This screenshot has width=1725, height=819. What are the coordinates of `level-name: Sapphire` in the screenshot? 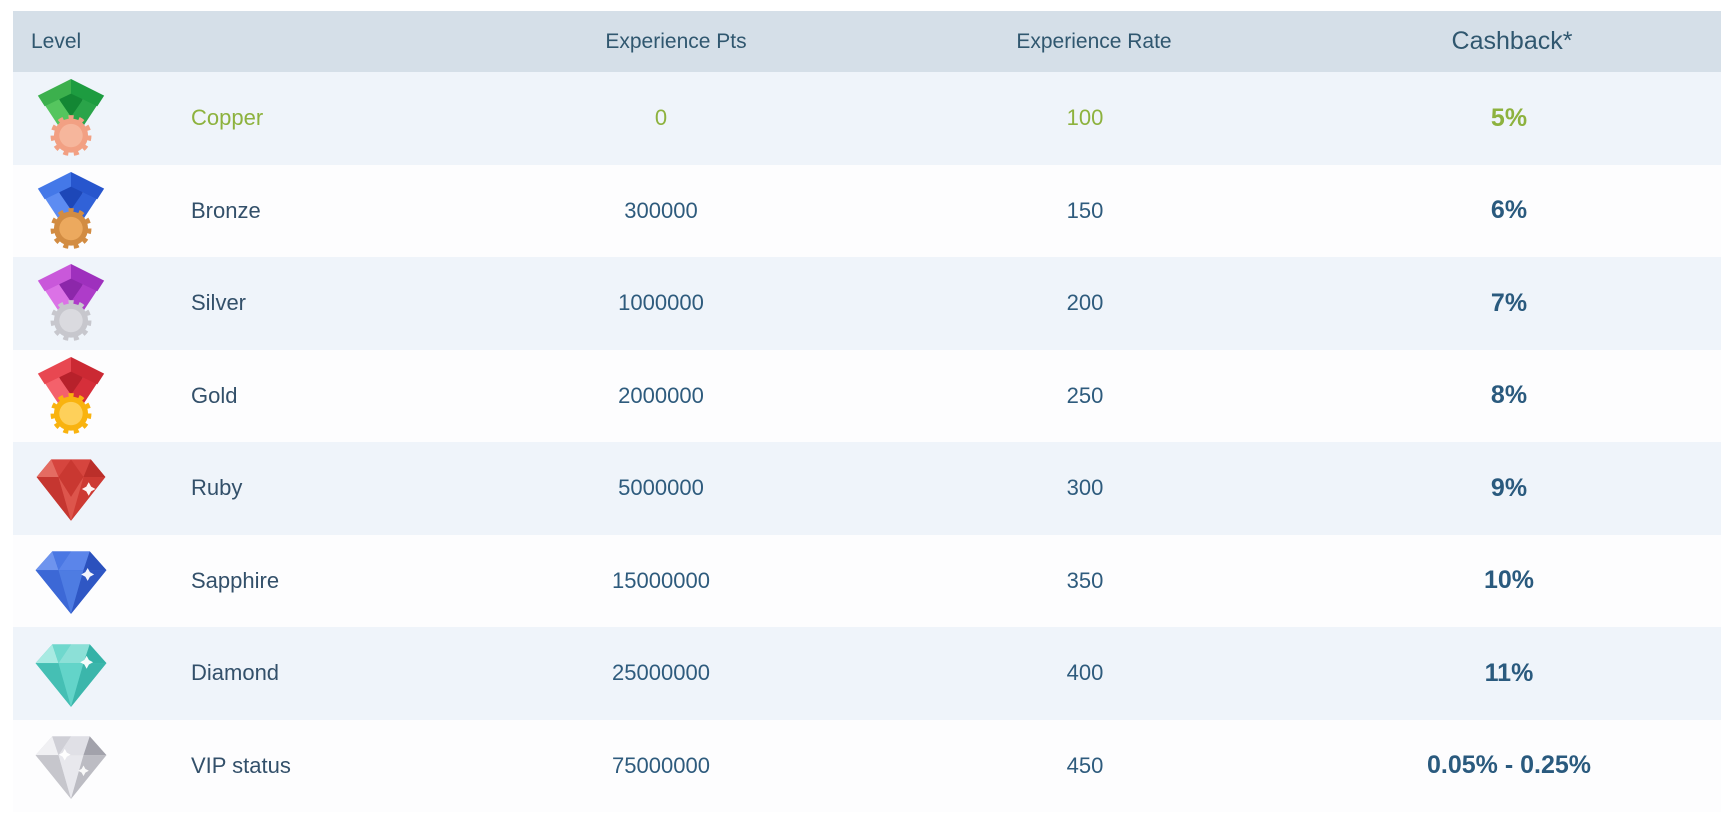 It's located at (235, 580).